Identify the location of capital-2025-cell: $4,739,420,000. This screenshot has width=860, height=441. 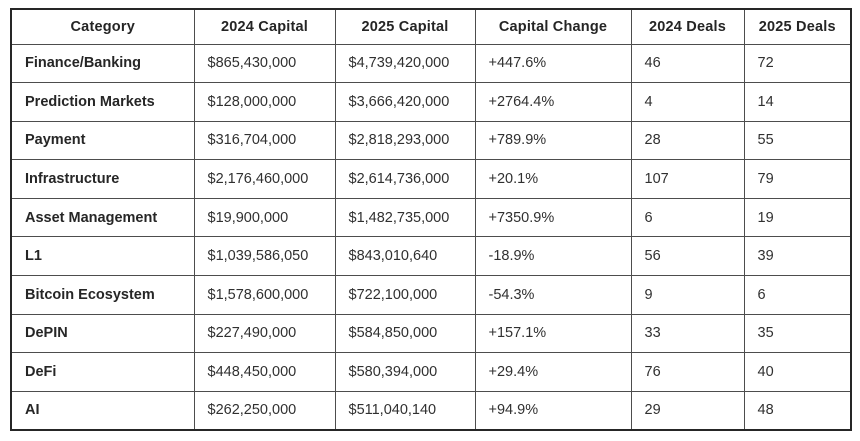
(405, 63).